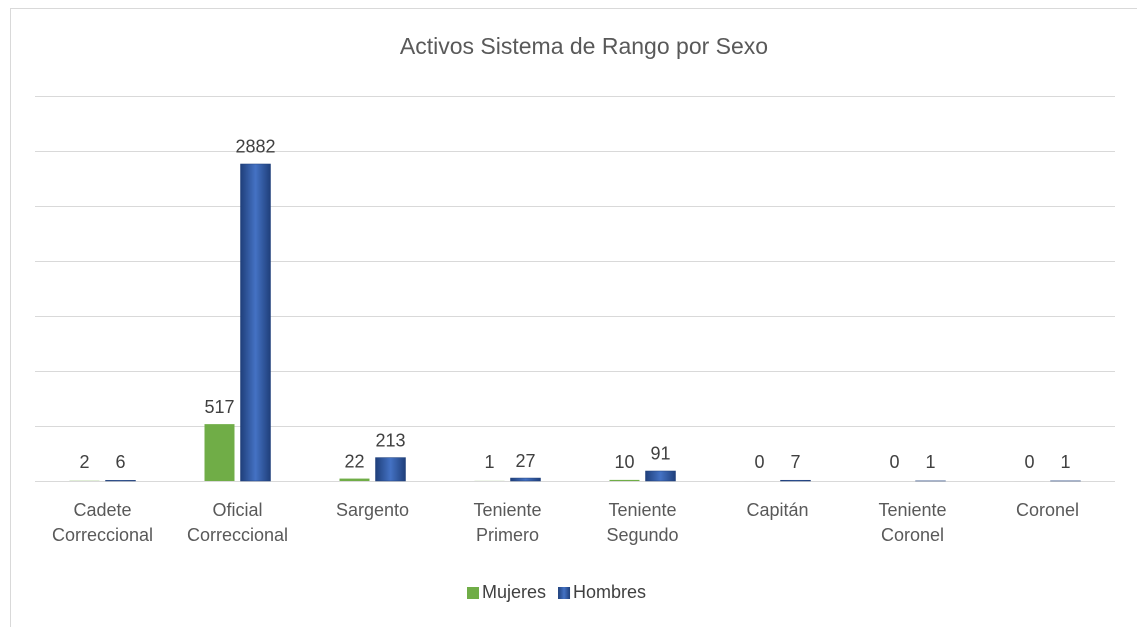 The height and width of the screenshot is (627, 1137). Describe the element at coordinates (525, 461) in the screenshot. I see `value-label: 27` at that location.